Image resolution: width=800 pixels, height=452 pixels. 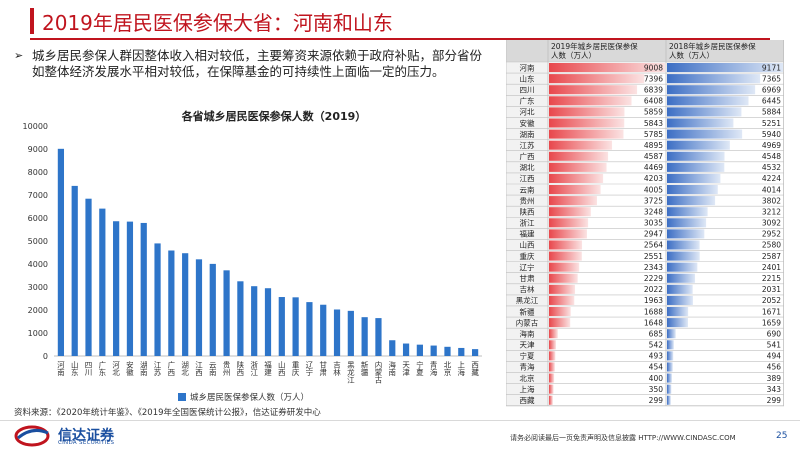 What do you see at coordinates (38, 149) in the screenshot?
I see `y-tick-label: 9000` at bounding box center [38, 149].